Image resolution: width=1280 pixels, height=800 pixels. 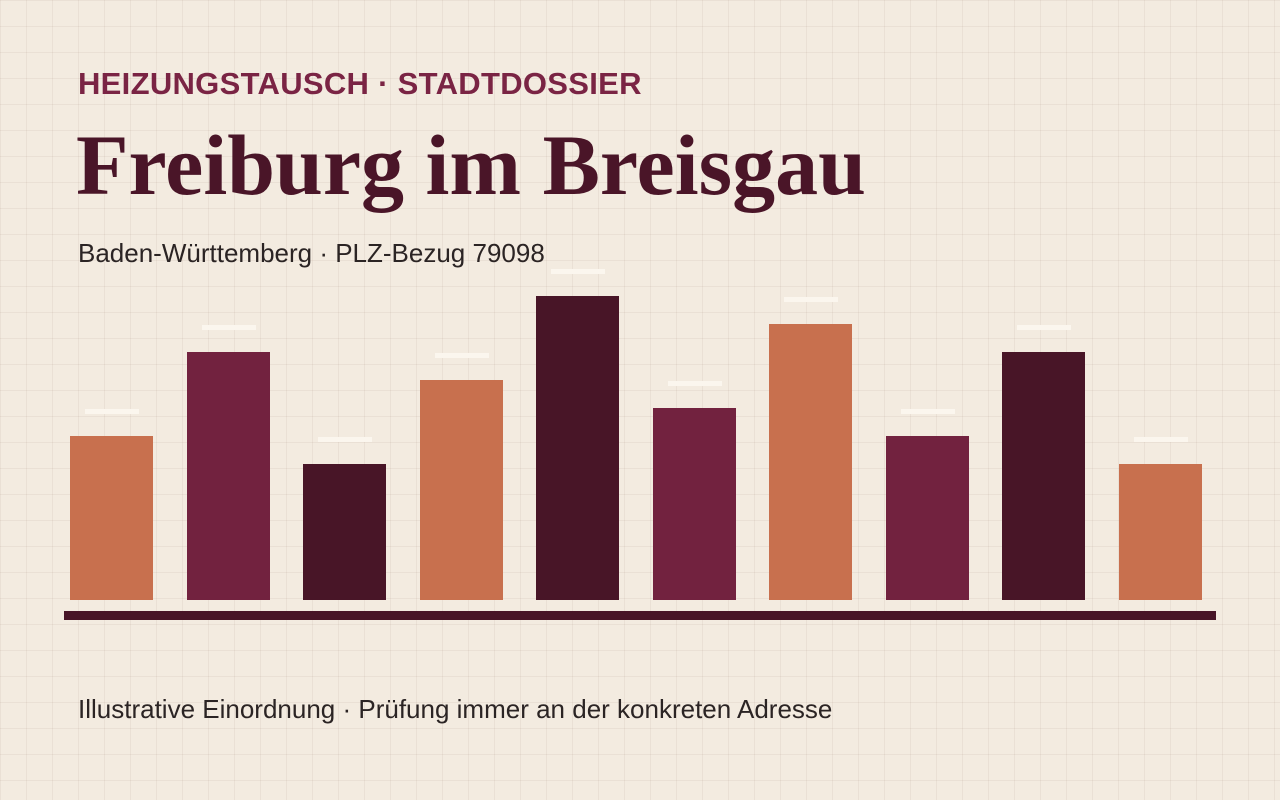 I want to click on page-title: Freiburg im Breisgau, so click(x=471, y=165).